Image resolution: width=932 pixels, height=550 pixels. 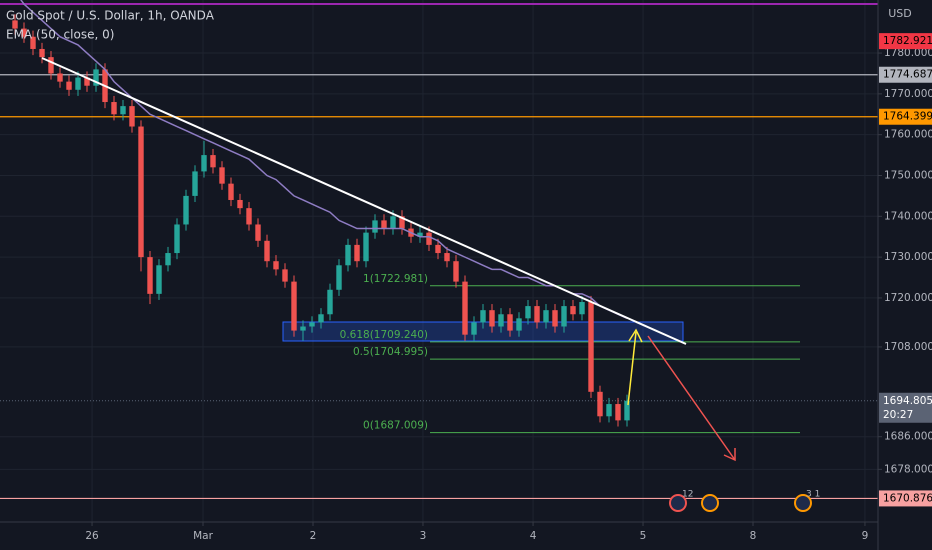 I want to click on price-axis, so click(x=905, y=275).